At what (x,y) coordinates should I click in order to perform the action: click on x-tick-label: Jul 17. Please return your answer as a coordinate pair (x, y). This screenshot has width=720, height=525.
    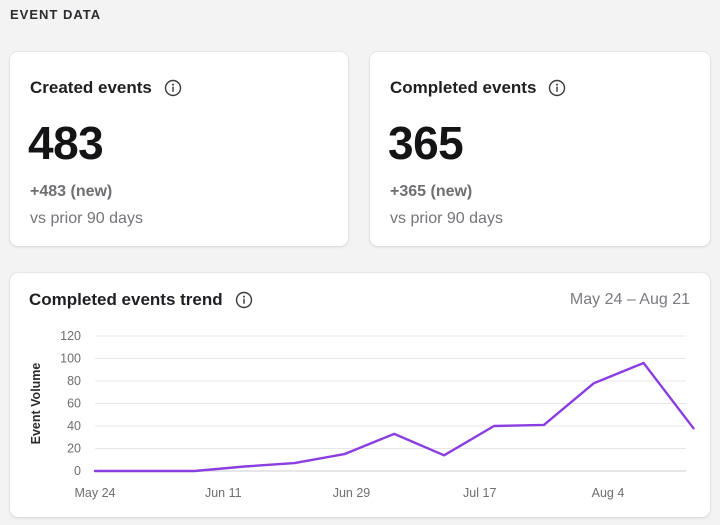
    Looking at the image, I should click on (479, 493).